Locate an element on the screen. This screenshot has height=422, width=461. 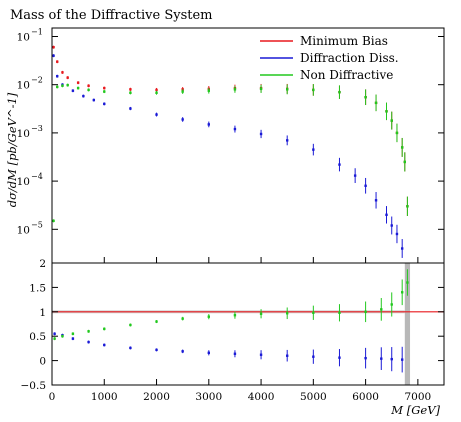
main-y-tick-exponent: −2 is located at coordinates (37, 80).